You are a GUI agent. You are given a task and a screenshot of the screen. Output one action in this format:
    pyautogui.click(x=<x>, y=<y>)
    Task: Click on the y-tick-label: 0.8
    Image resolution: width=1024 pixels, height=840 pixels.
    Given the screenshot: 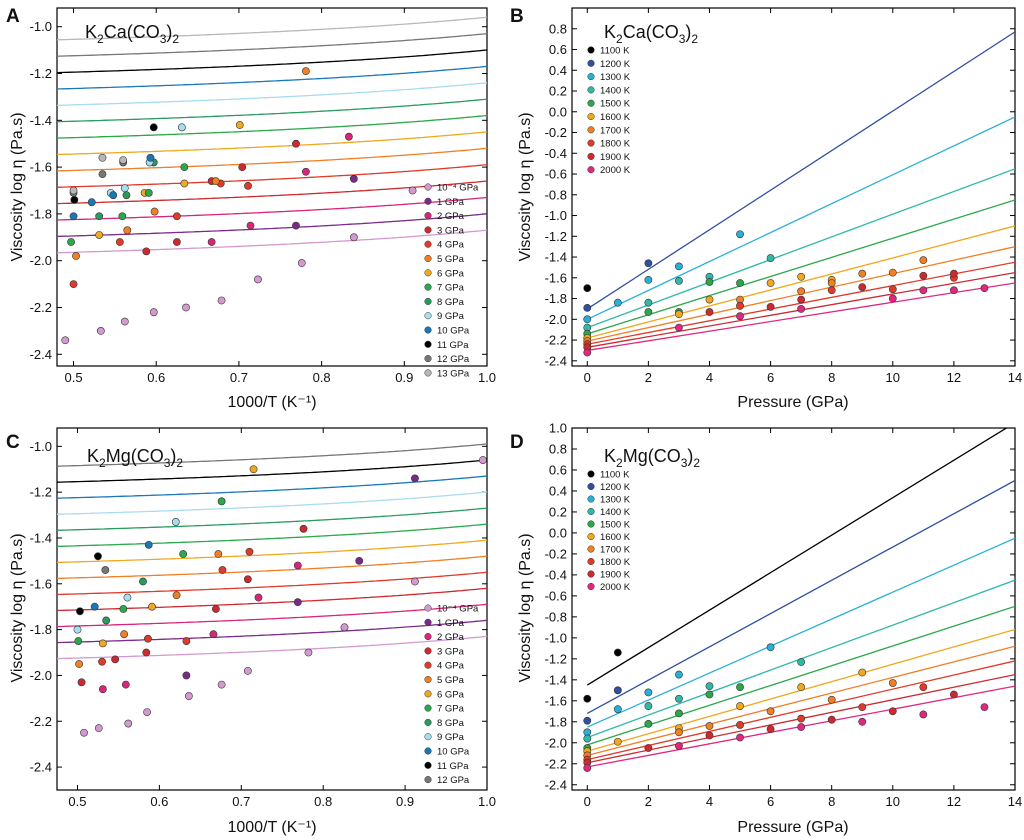 What is the action you would take?
    pyautogui.click(x=558, y=448)
    